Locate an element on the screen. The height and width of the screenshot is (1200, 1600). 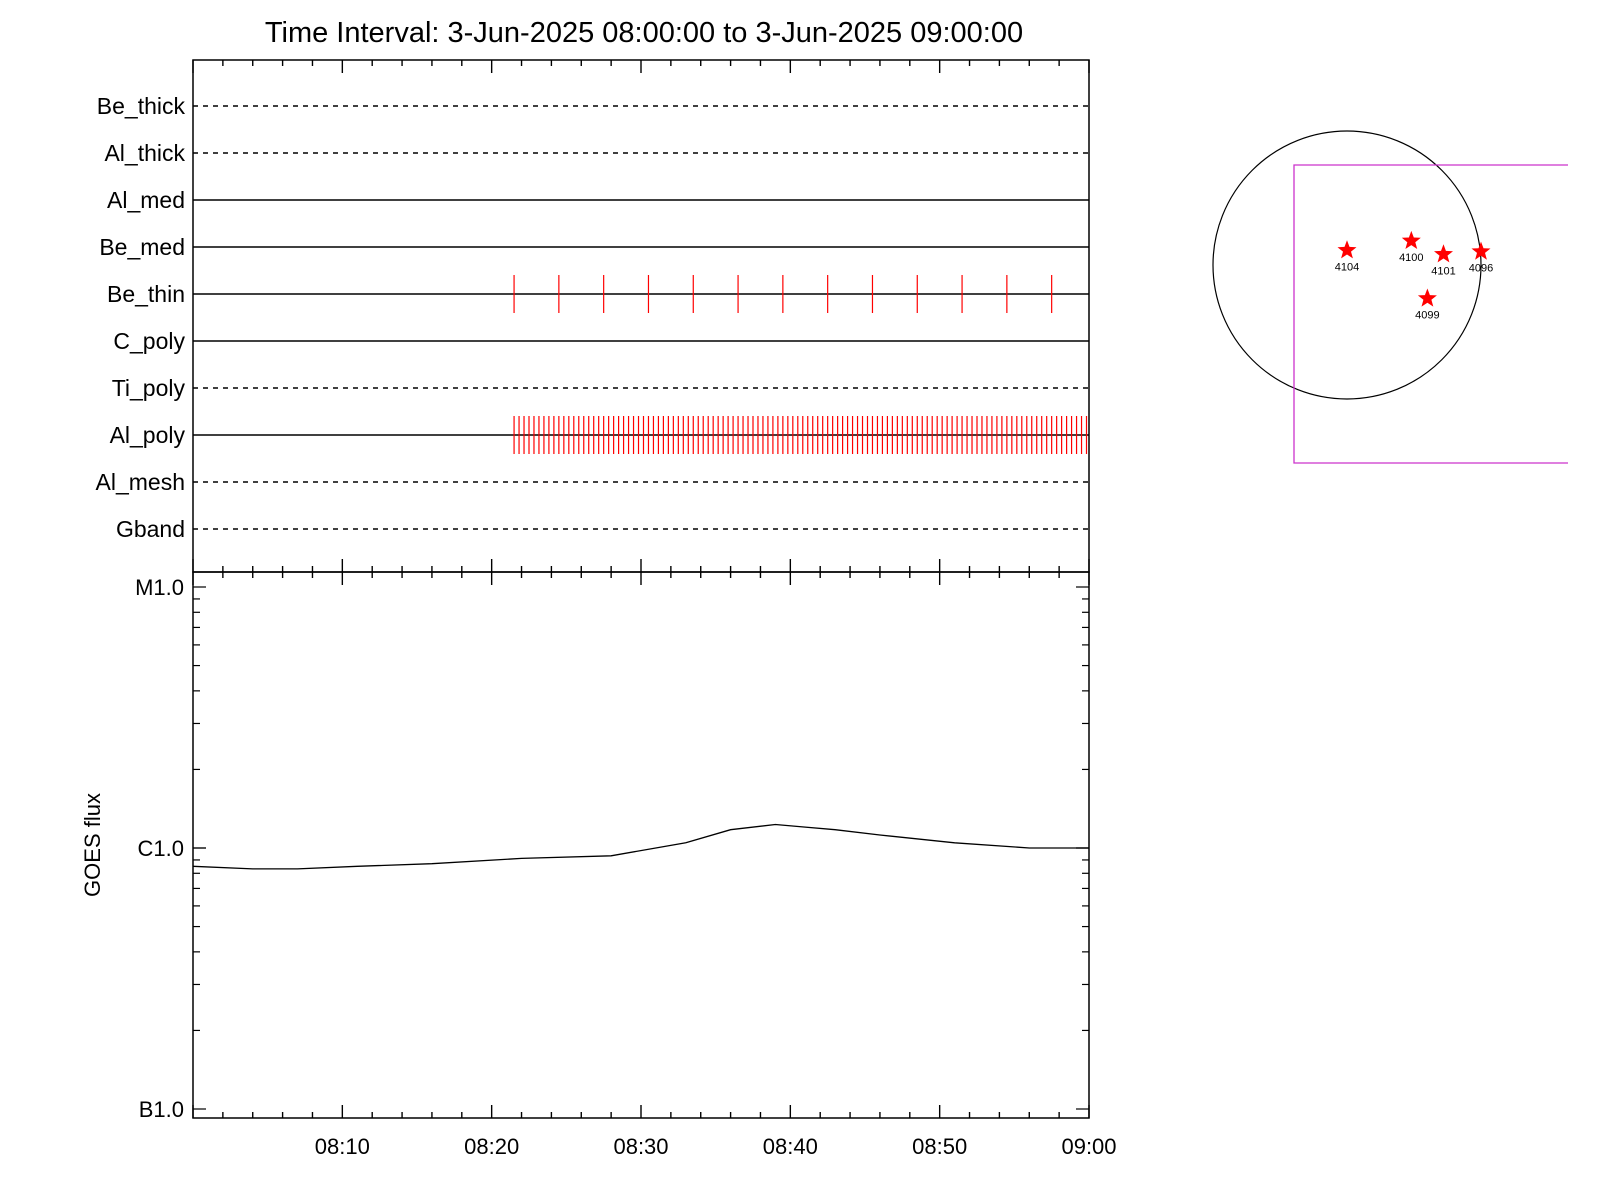
xtick-label: 08:10 is located at coordinates (342, 1146).